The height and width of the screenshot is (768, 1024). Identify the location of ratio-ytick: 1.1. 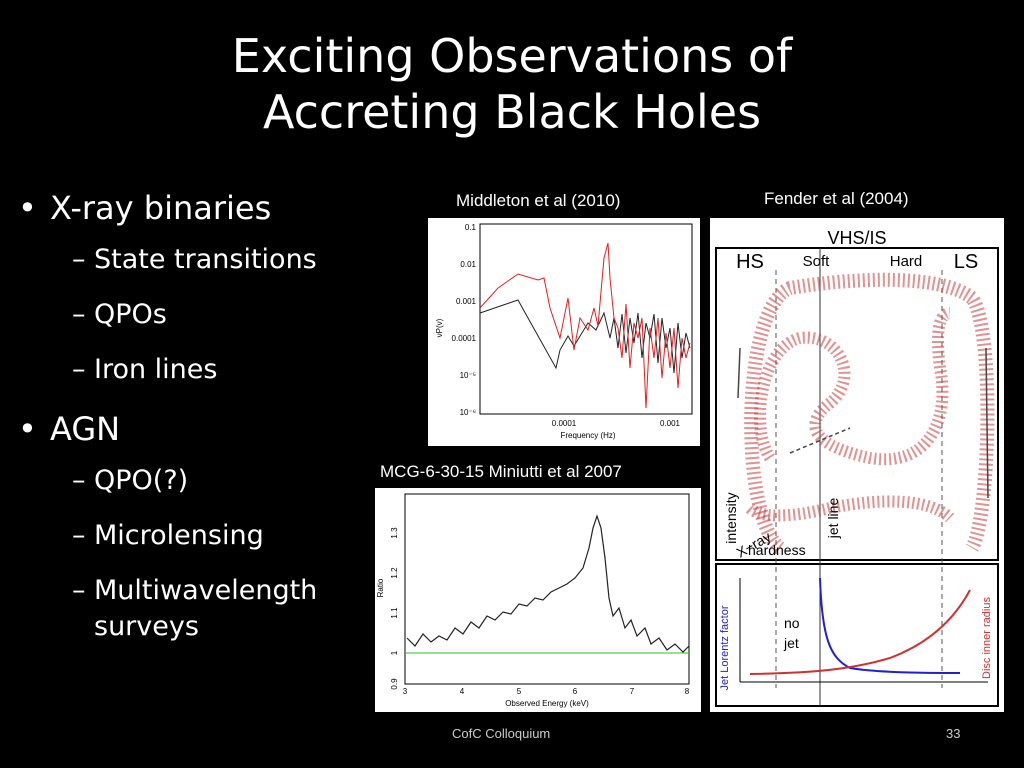
(394, 613).